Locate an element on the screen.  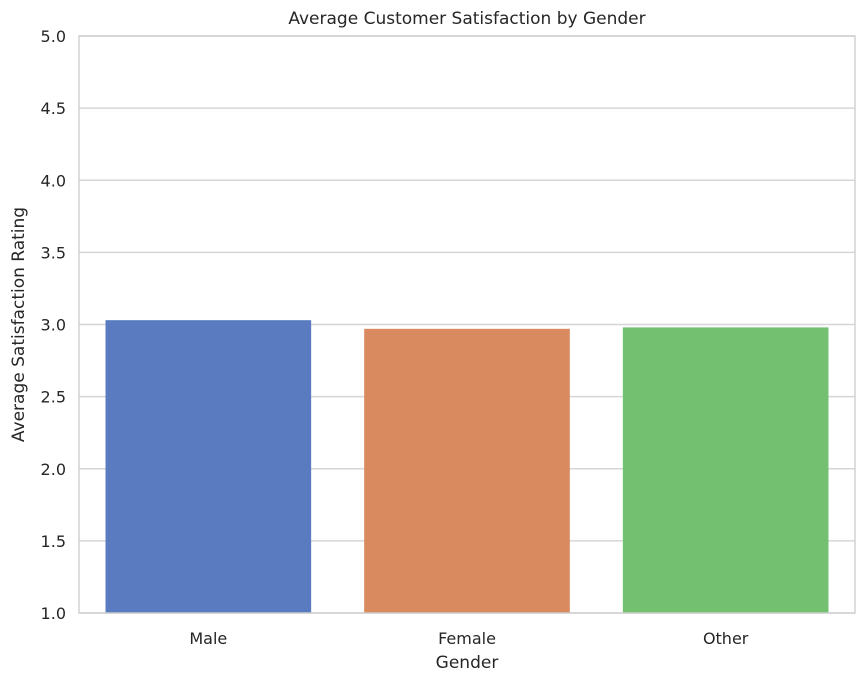
bar-other is located at coordinates (725, 470).